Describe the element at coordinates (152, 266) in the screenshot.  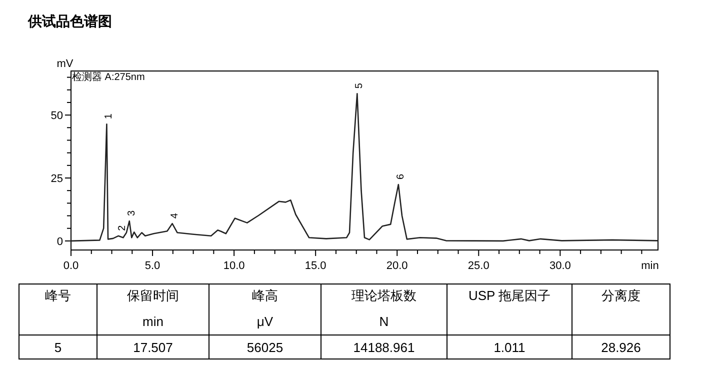
I see `x-tick-label: 5.0` at that location.